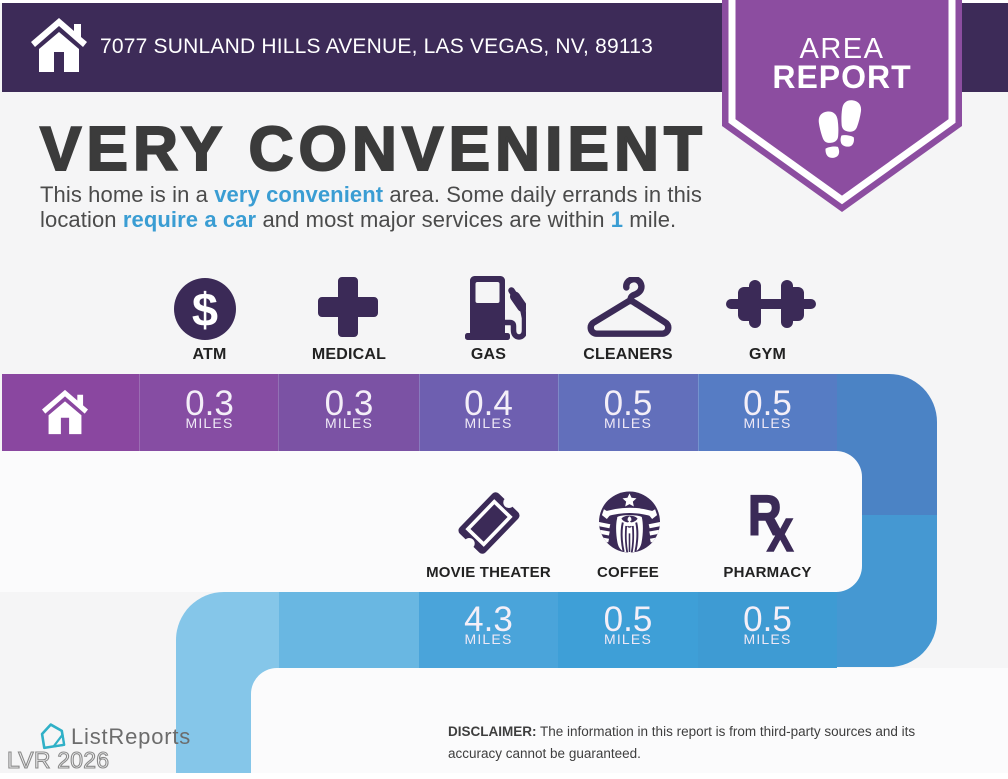  Describe the element at coordinates (842, 49) in the screenshot. I see `svg-text: AREA` at that location.